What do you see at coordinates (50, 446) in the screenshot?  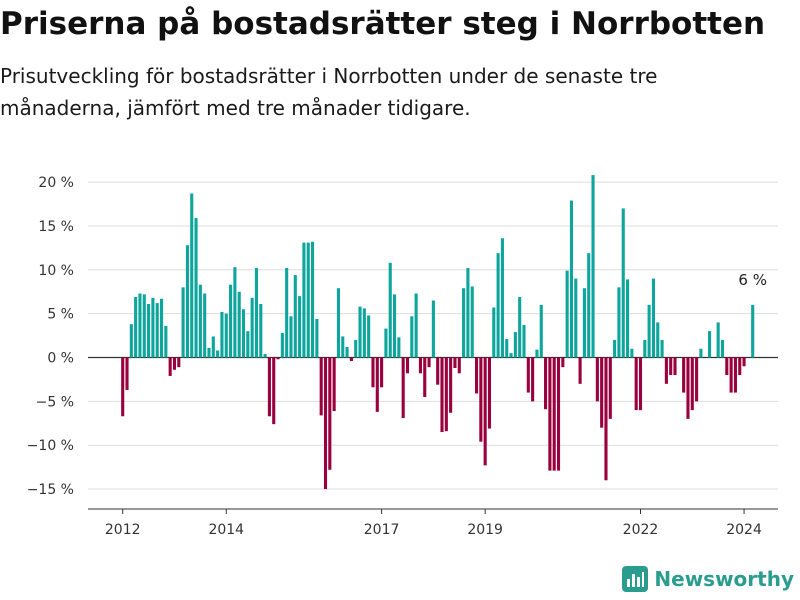 I see `y-tick-label: −10 %` at bounding box center [50, 446].